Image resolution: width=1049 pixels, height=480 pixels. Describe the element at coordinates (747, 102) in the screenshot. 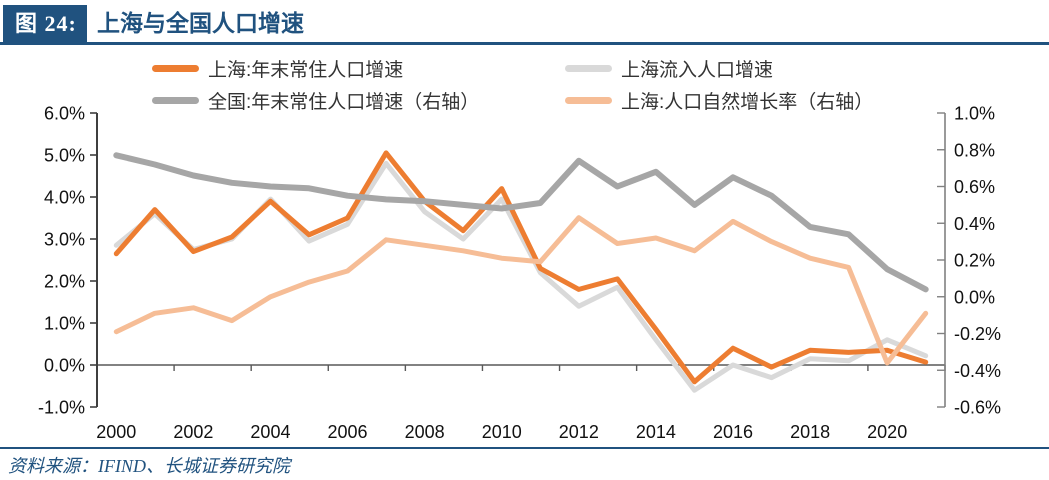

I see `legend-label-shanghai-natural-growth: 上海:人口自然增长率（右轴）` at that location.